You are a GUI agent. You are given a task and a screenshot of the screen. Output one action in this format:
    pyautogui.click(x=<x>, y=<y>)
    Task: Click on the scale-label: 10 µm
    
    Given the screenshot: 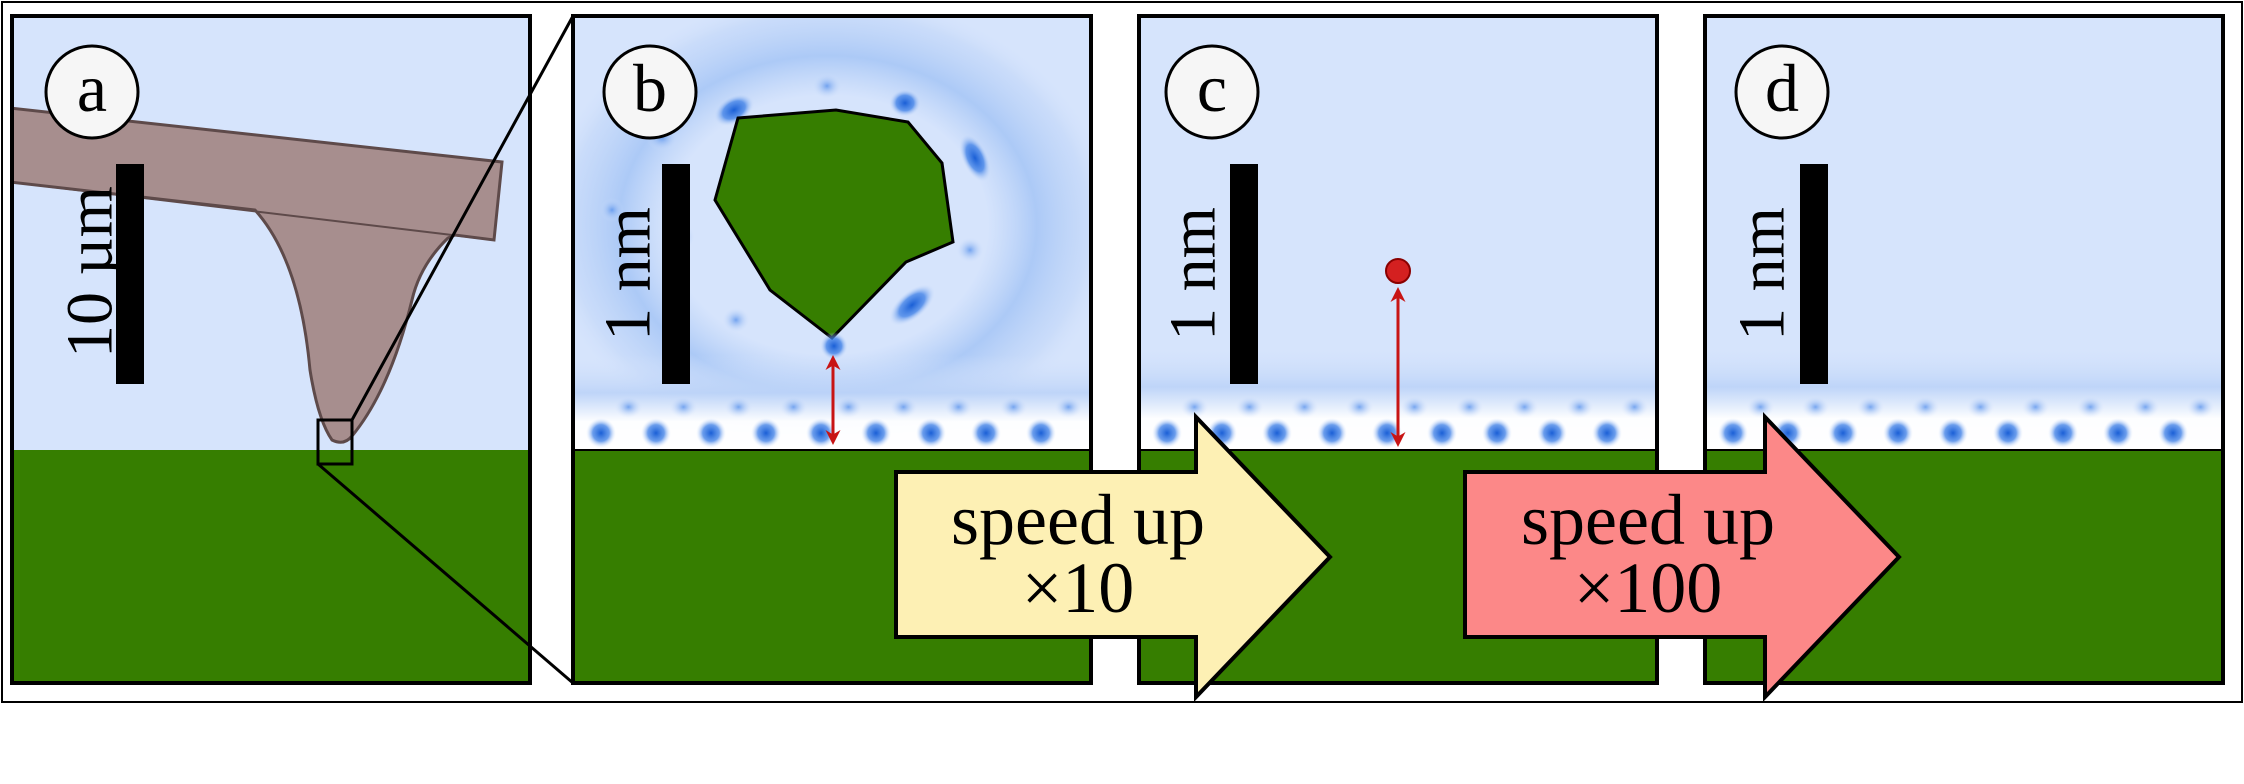 What is the action you would take?
    pyautogui.click(x=90, y=272)
    